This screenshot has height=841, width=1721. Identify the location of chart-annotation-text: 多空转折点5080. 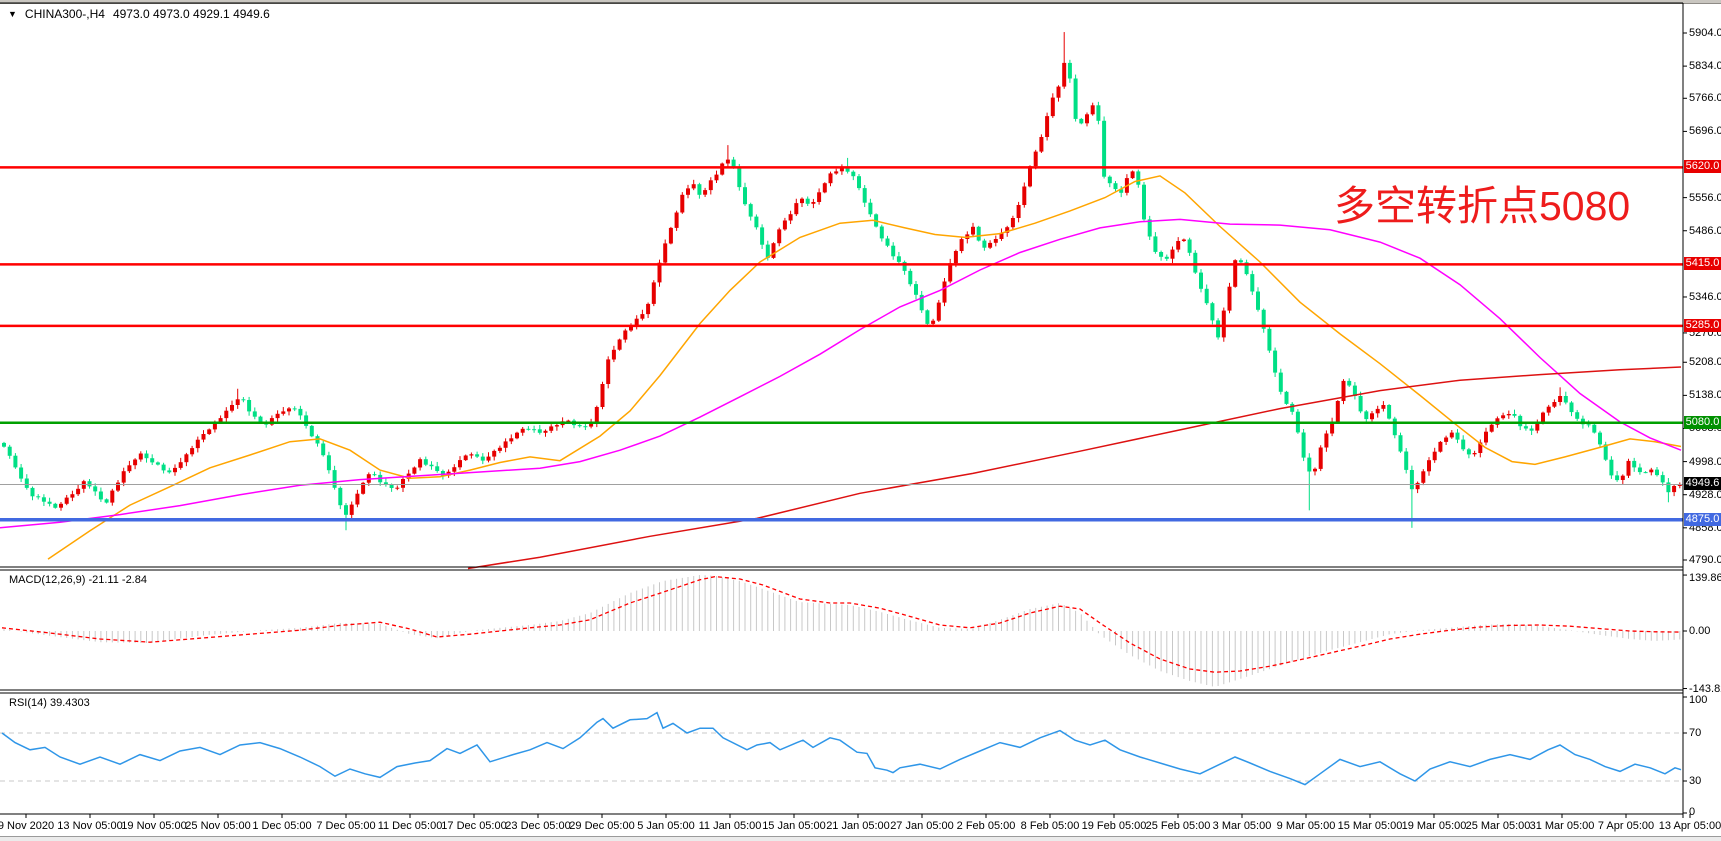
(1482, 206).